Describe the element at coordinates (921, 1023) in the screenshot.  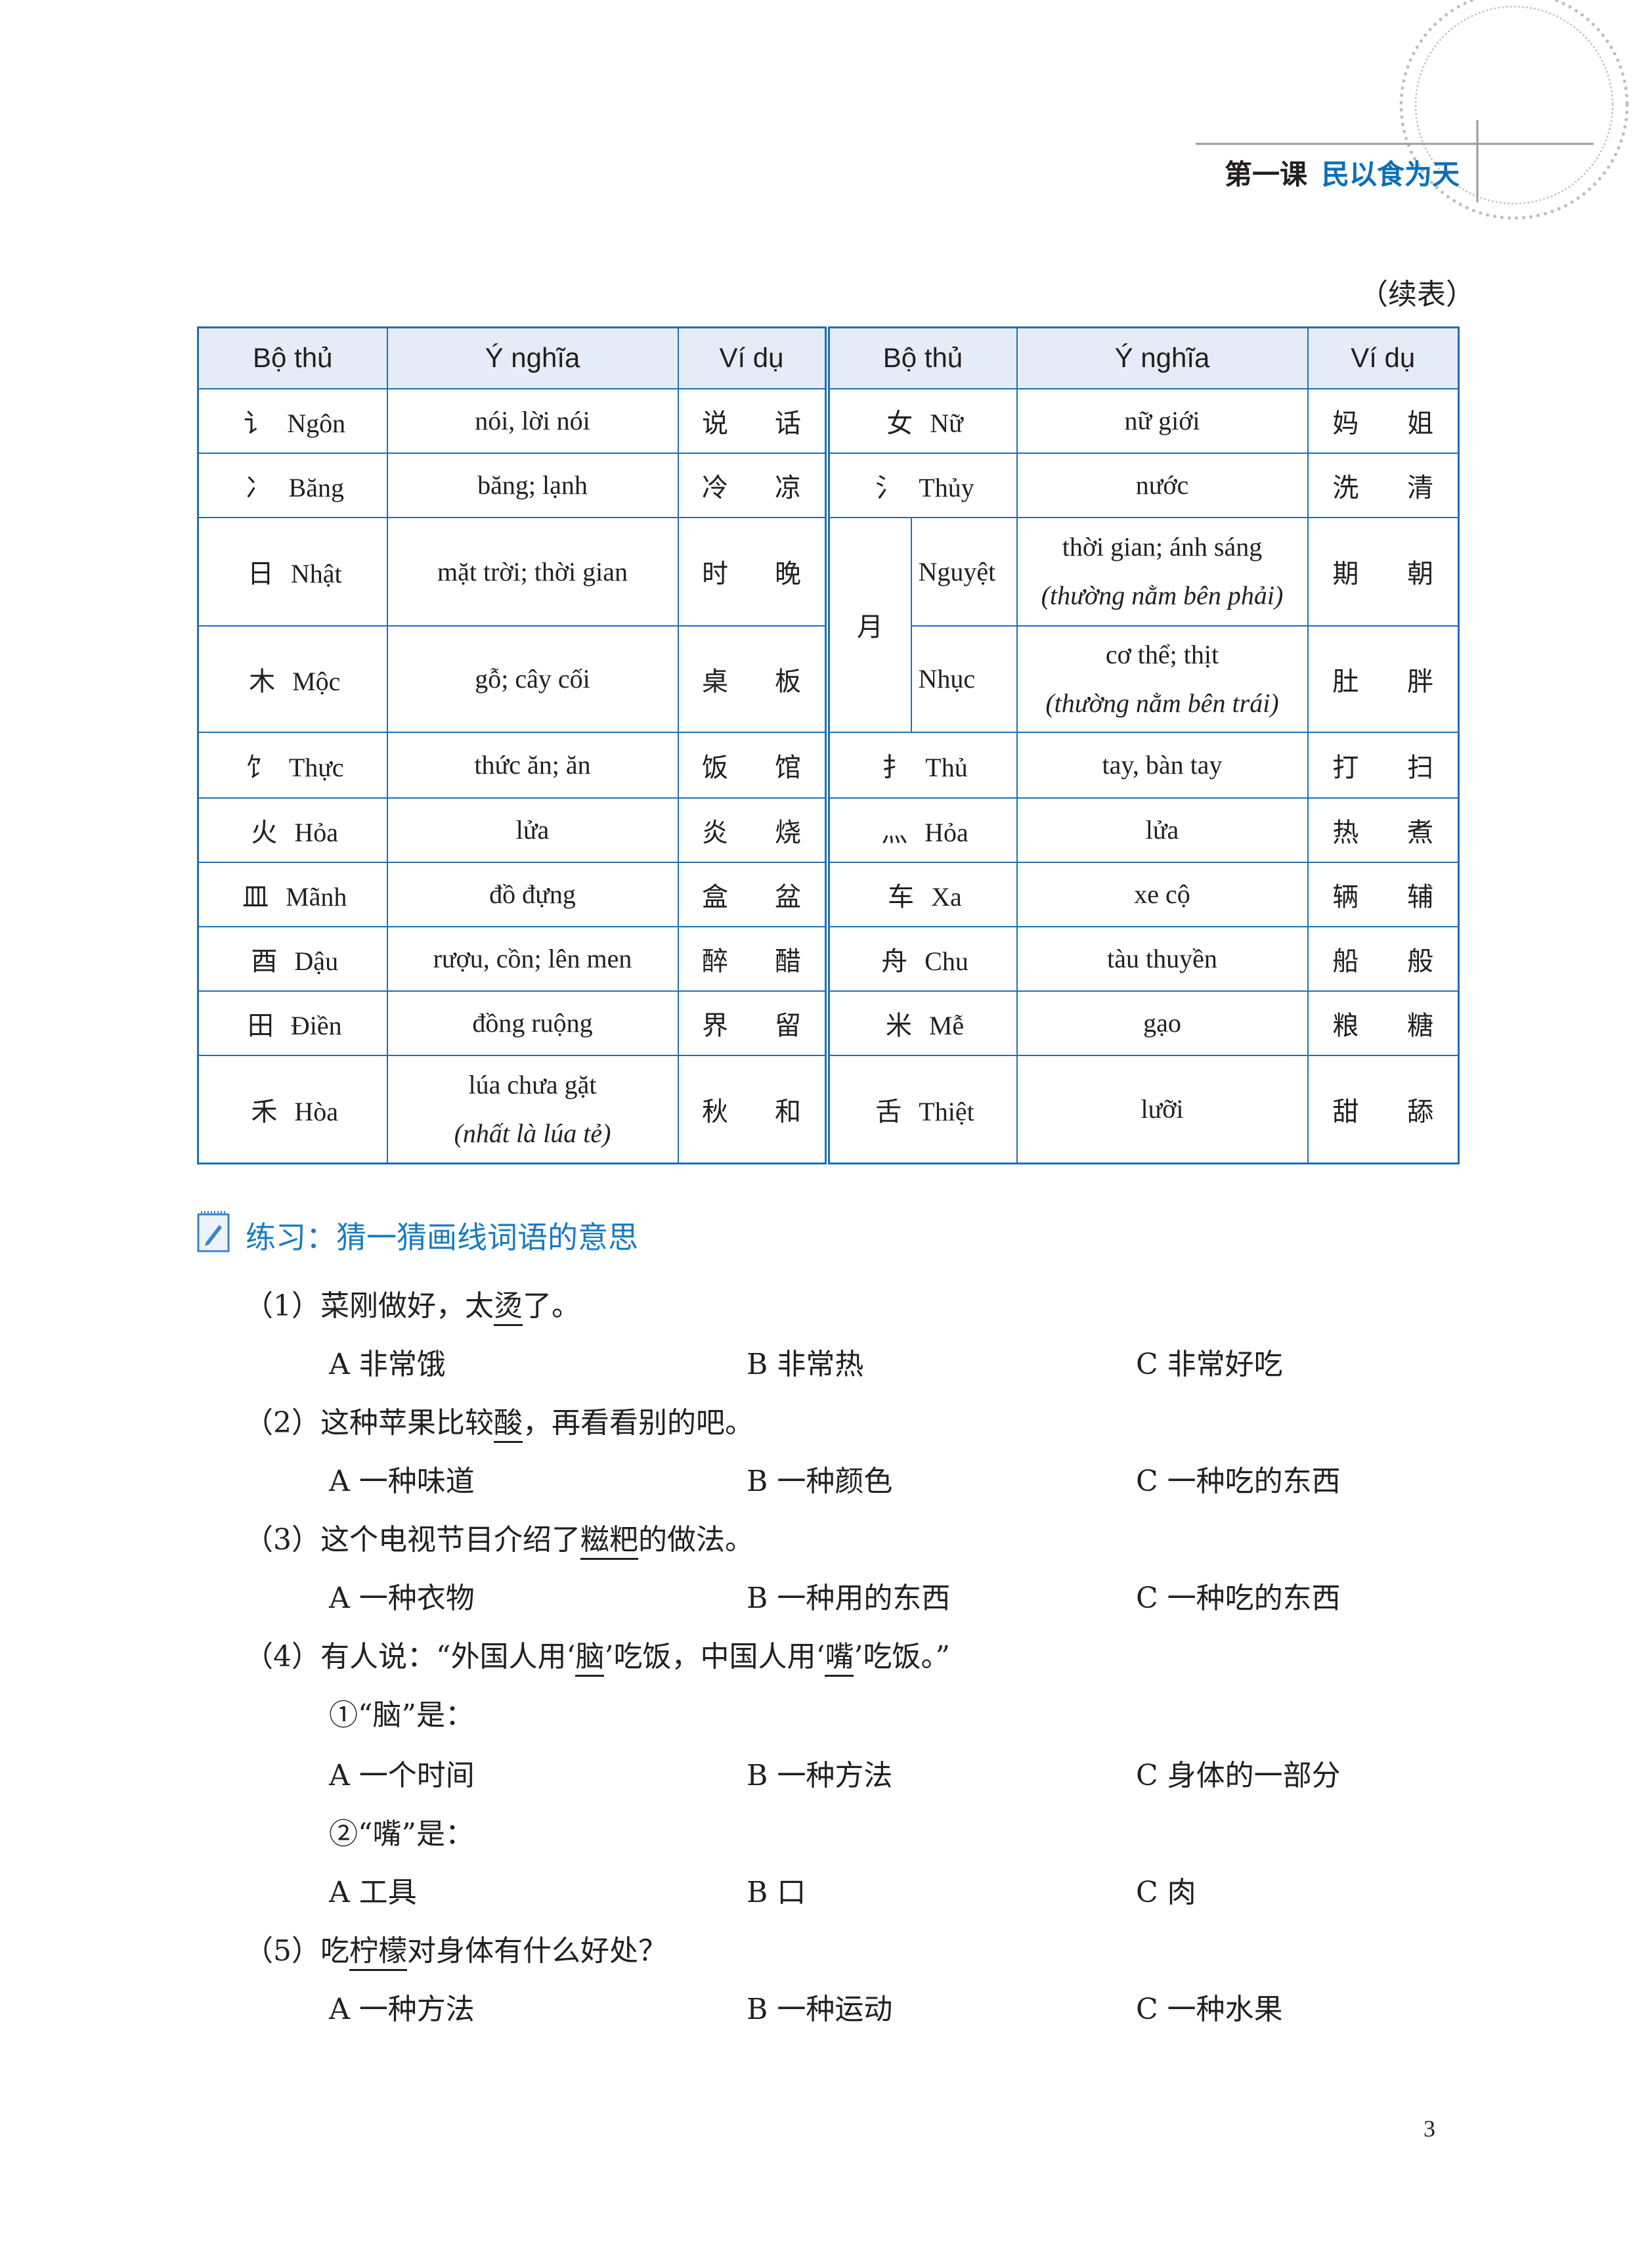
I see `radical-cell: 米 Mễ` at that location.